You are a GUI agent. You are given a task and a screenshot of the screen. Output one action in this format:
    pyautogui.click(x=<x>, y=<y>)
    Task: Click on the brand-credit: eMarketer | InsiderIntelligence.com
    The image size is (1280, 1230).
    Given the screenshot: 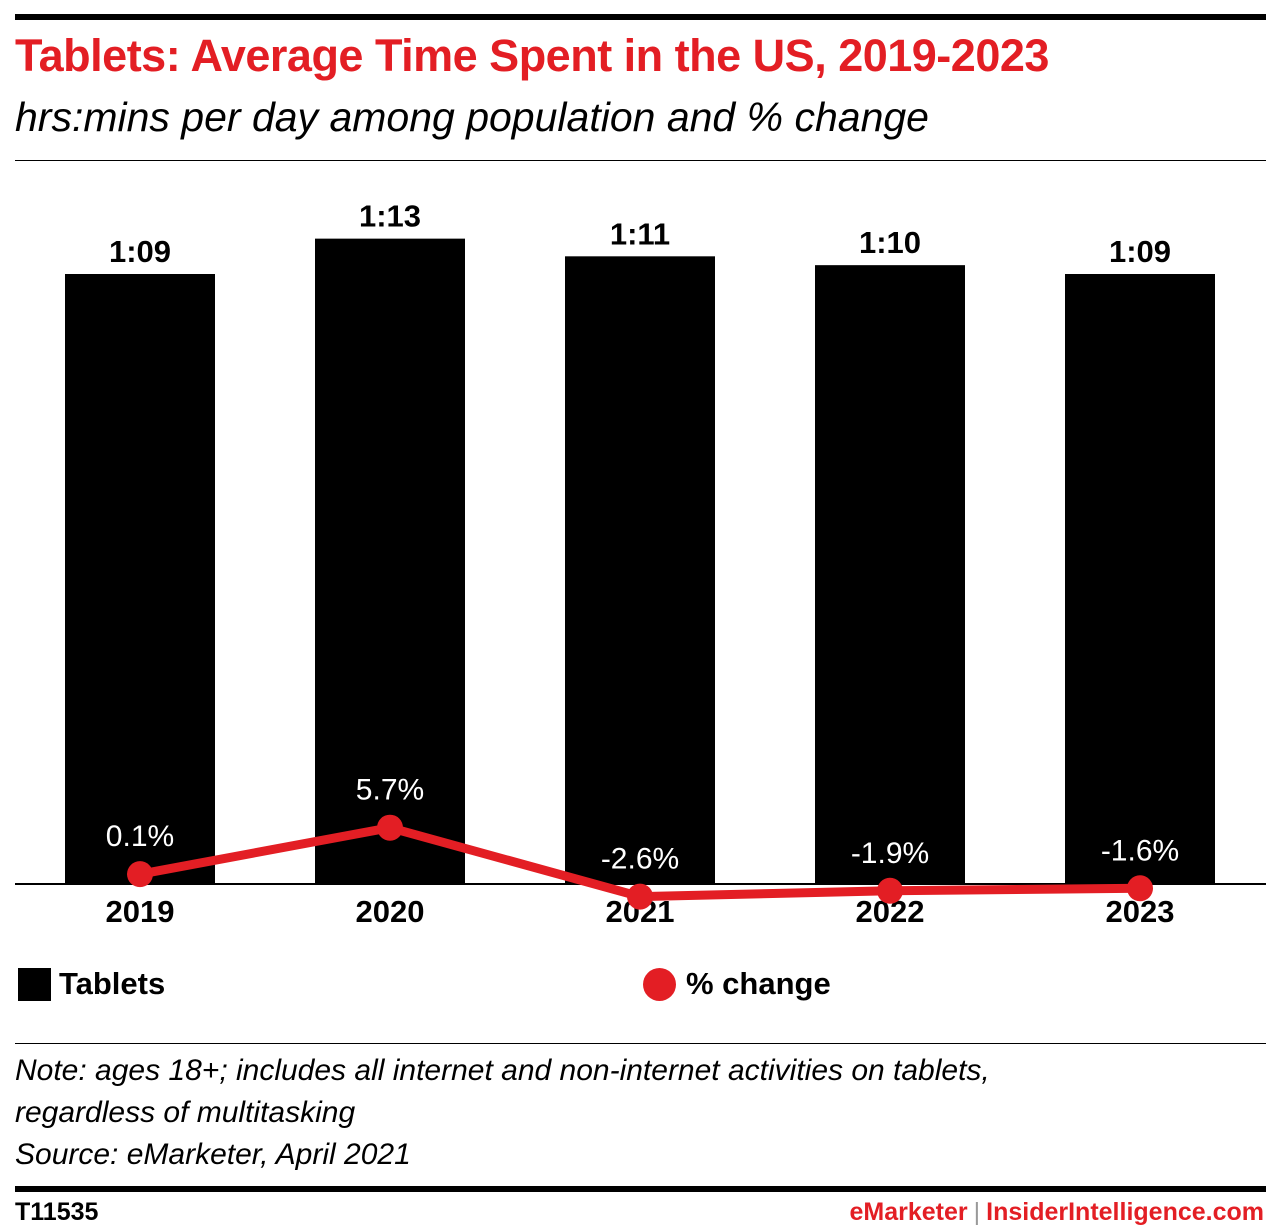 What is the action you would take?
    pyautogui.click(x=1057, y=1212)
    